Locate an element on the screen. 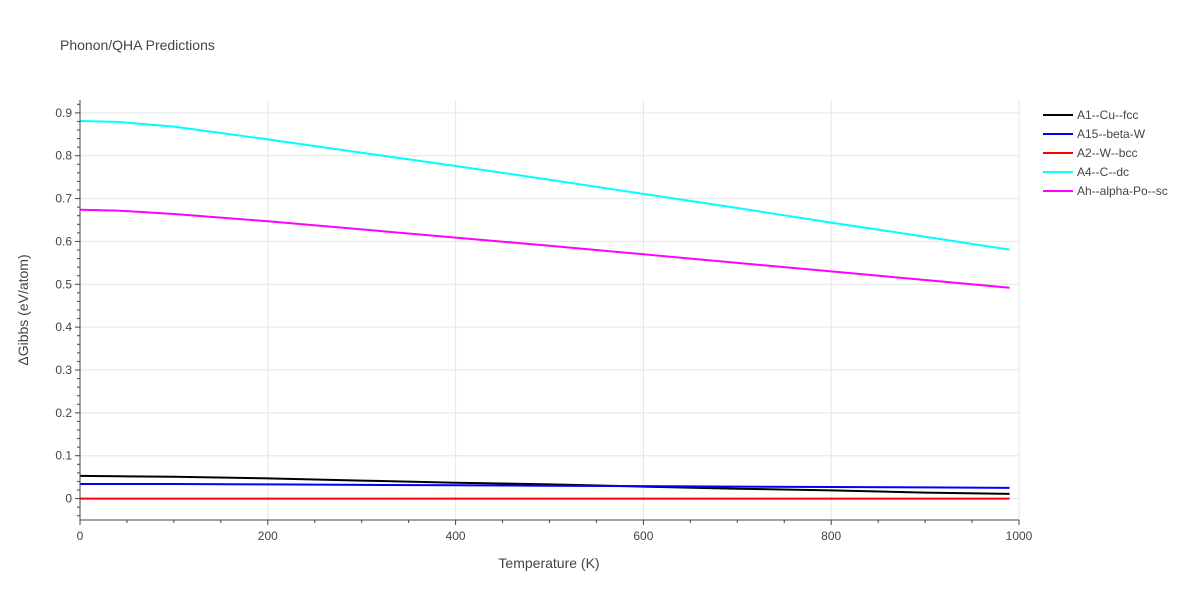  y-tick-label: 0.9 is located at coordinates (63, 113).